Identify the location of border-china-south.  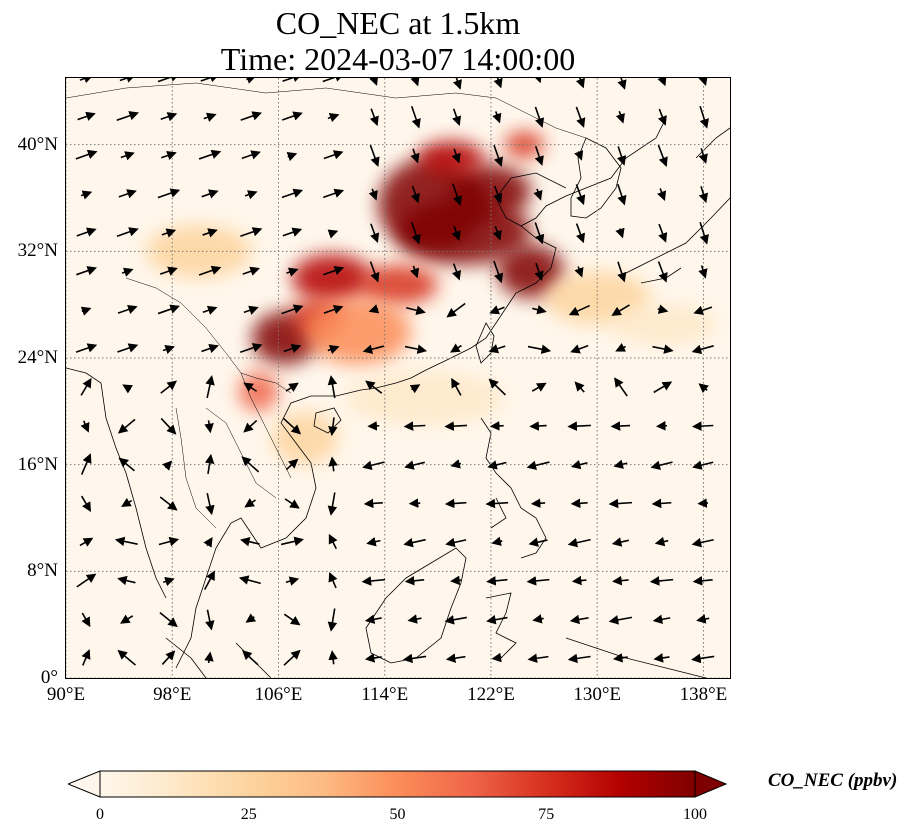
(208, 335).